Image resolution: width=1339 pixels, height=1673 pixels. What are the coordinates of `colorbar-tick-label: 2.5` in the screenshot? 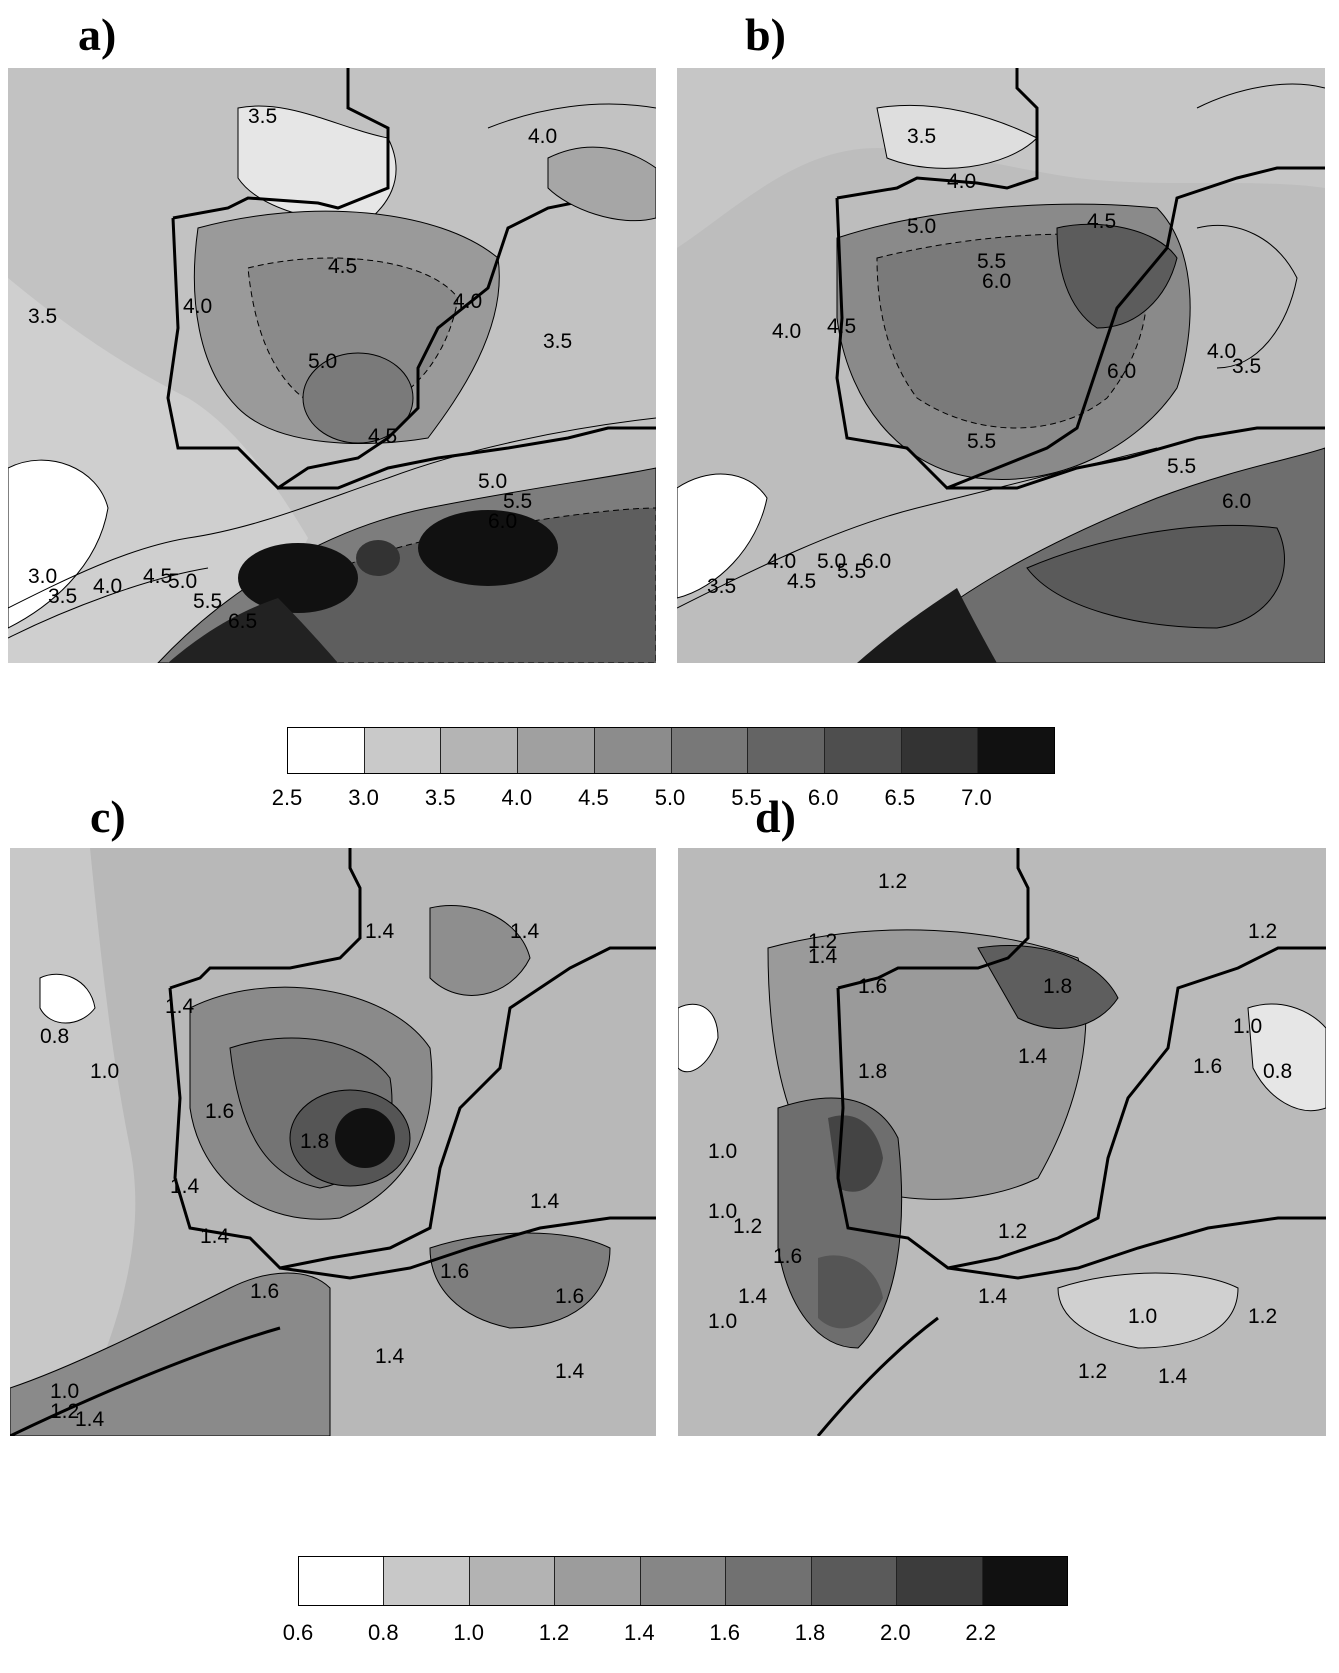 It's located at (287, 797).